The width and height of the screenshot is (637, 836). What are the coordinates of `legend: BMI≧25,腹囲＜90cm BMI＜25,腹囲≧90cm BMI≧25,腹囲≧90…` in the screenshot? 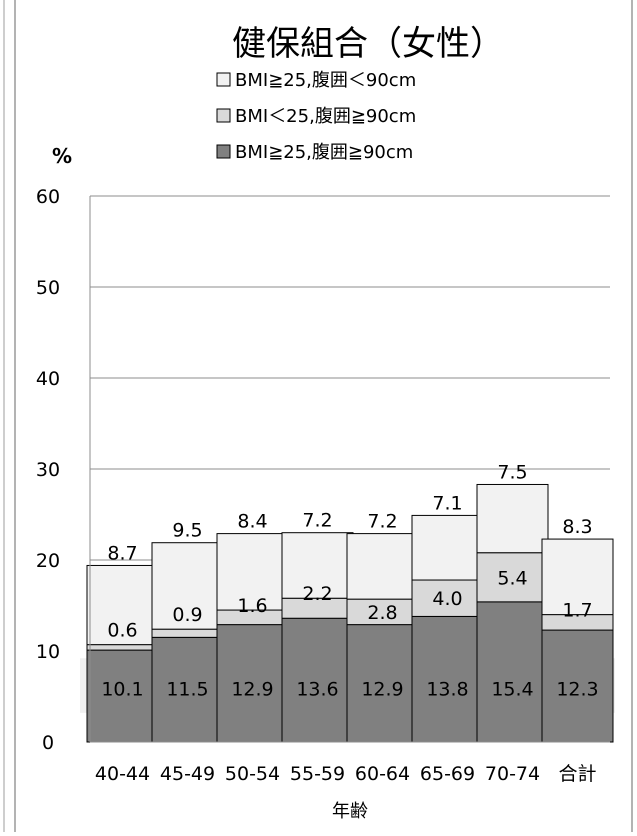 It's located at (316, 116).